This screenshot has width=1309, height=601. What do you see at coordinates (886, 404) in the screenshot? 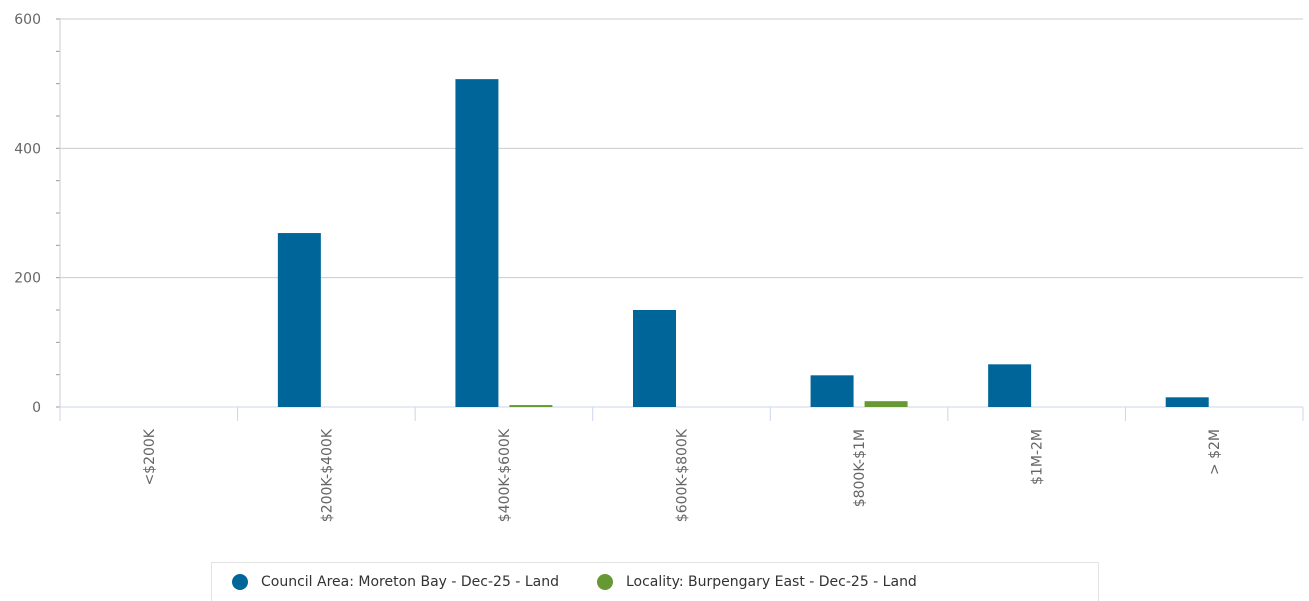
I see `bar-locality-burpengary-east-dec-25-land-800k-1m` at bounding box center [886, 404].